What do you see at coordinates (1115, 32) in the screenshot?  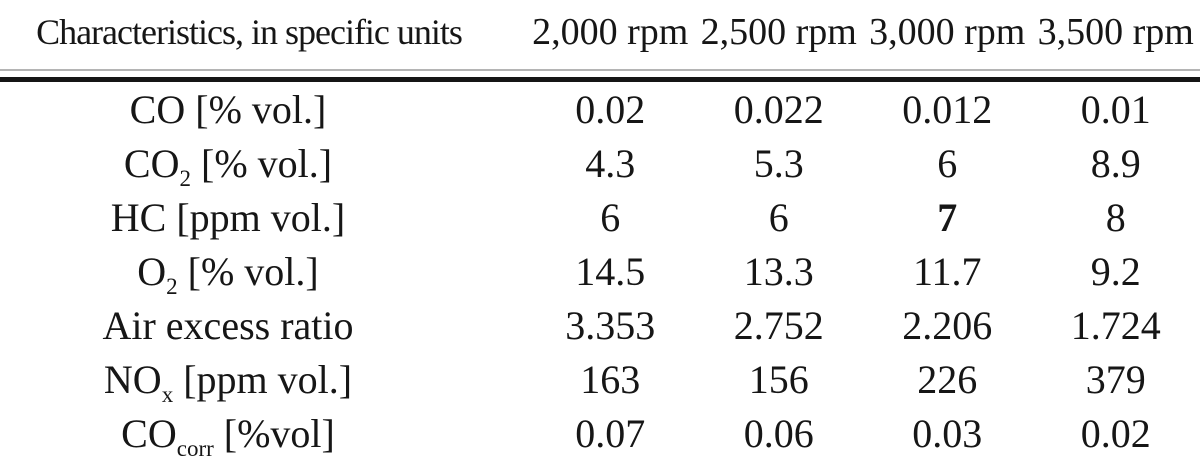 I see `header-rpm-col: 3,500 rpm` at bounding box center [1115, 32].